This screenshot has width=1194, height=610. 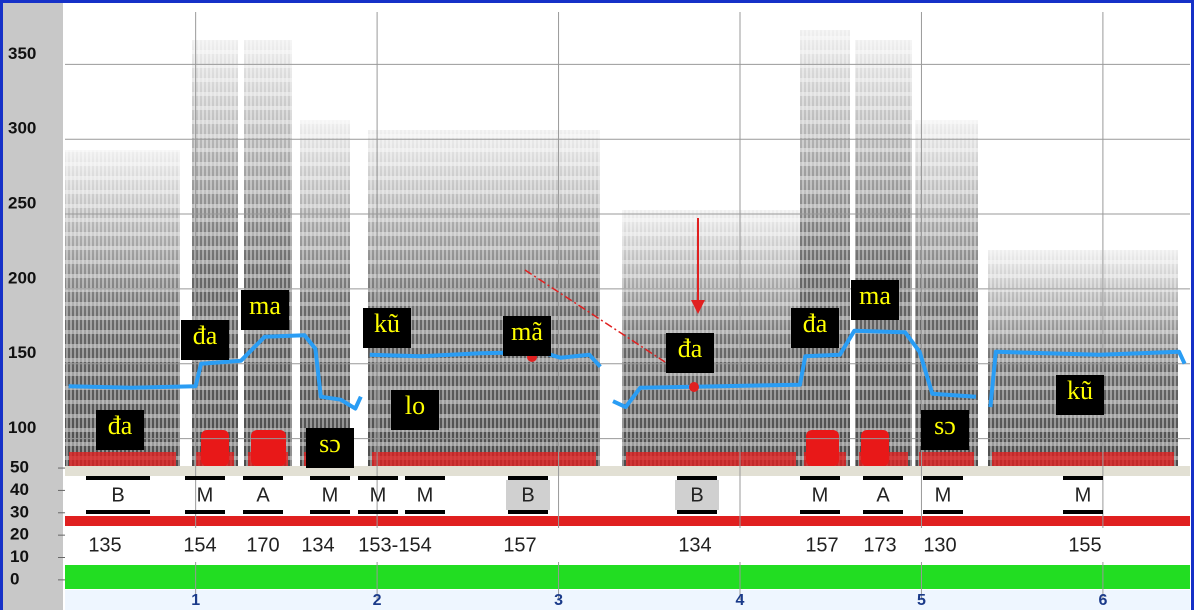 I want to click on f0-row, so click(x=627, y=545).